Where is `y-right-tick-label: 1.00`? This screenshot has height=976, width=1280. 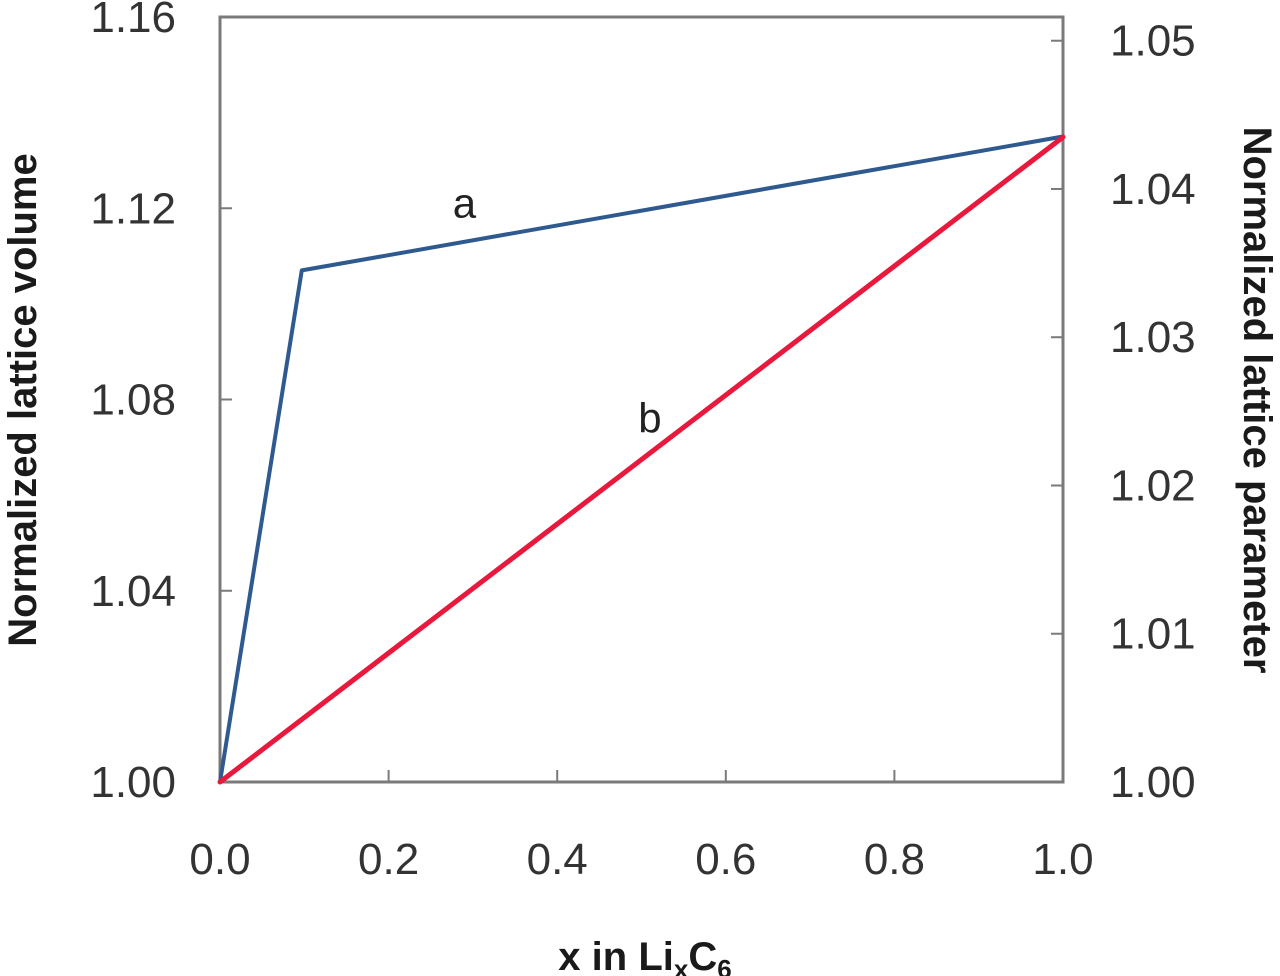
y-right-tick-label: 1.00 is located at coordinates (1153, 782).